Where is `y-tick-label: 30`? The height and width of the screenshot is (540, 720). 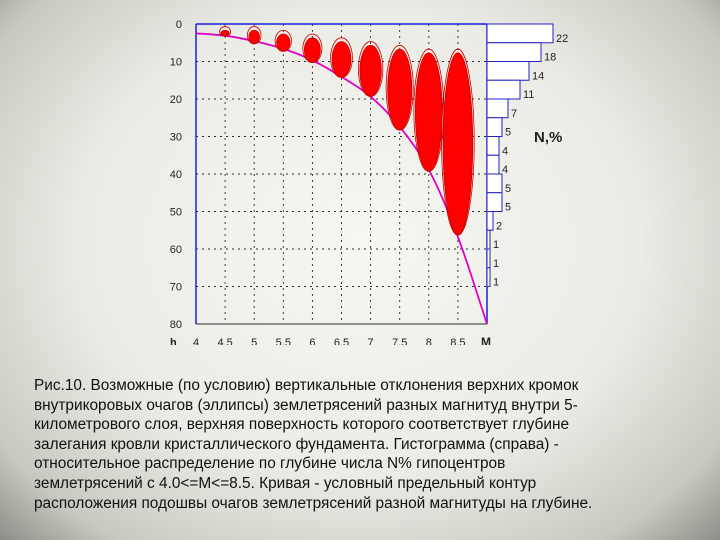
y-tick-label: 30 is located at coordinates (176, 138).